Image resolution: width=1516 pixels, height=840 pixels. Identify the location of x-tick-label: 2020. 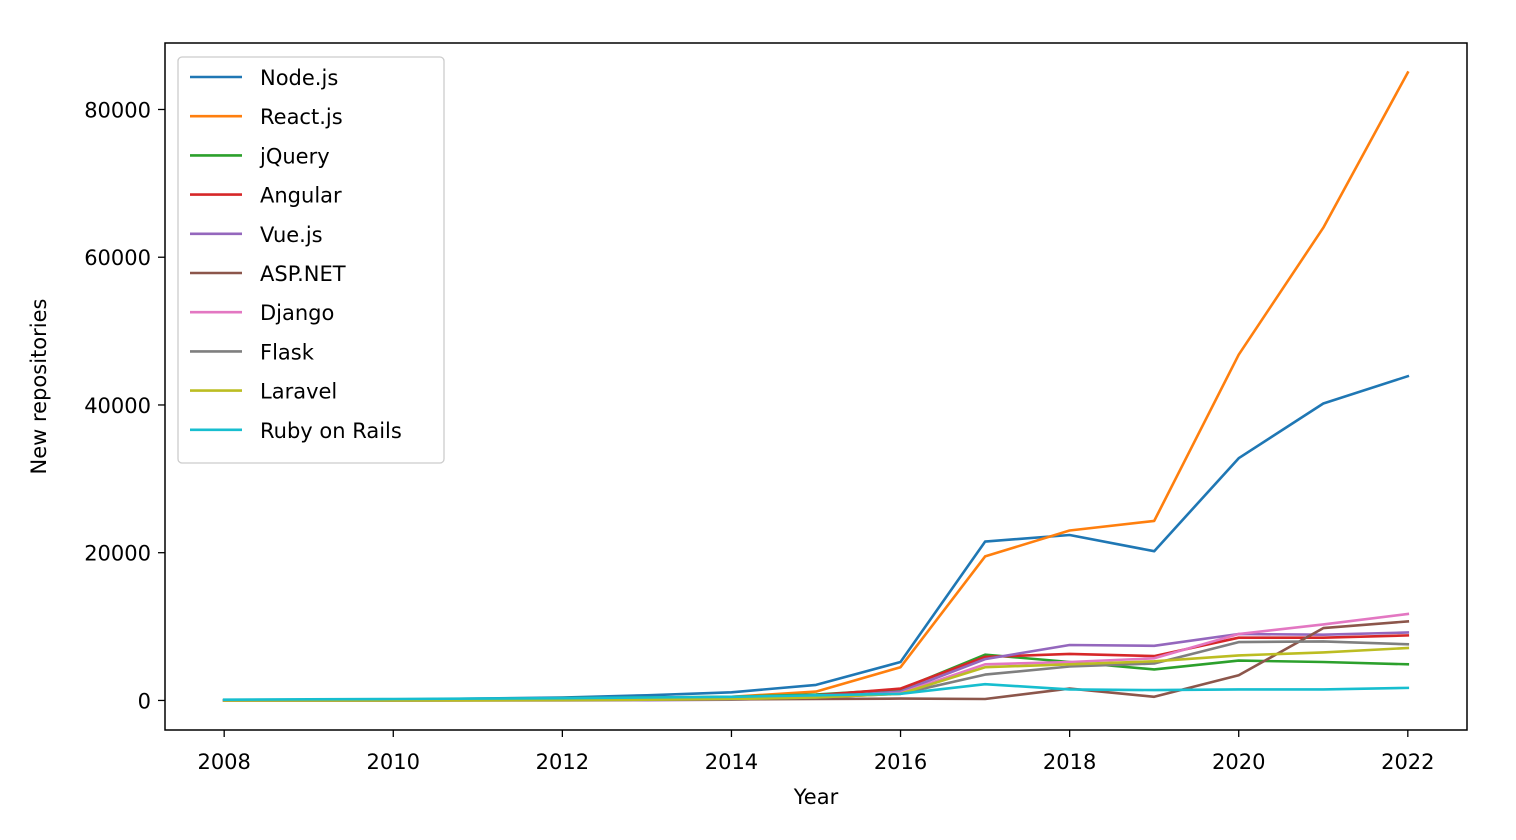
(1238, 762).